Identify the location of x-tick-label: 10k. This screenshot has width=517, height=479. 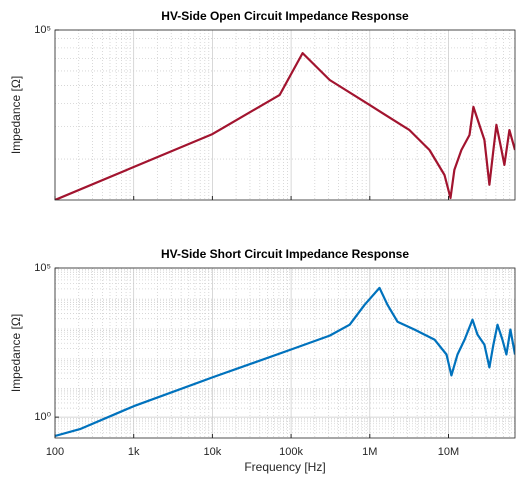
(213, 452).